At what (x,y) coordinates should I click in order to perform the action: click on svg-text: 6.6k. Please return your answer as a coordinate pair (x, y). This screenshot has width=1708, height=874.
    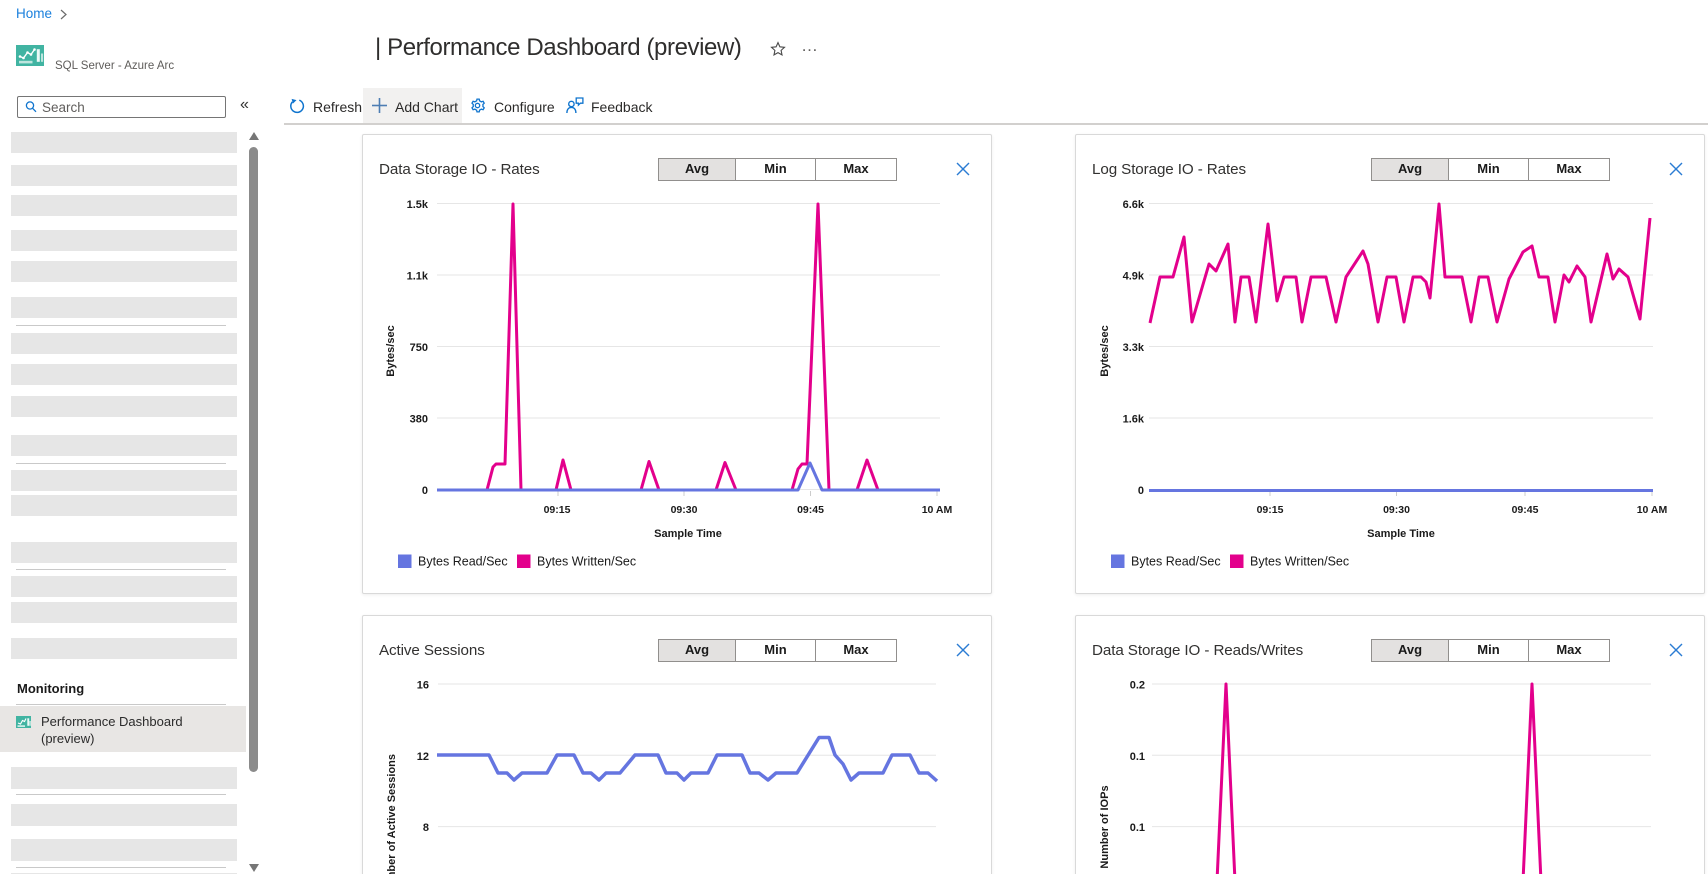
    Looking at the image, I should click on (1134, 205).